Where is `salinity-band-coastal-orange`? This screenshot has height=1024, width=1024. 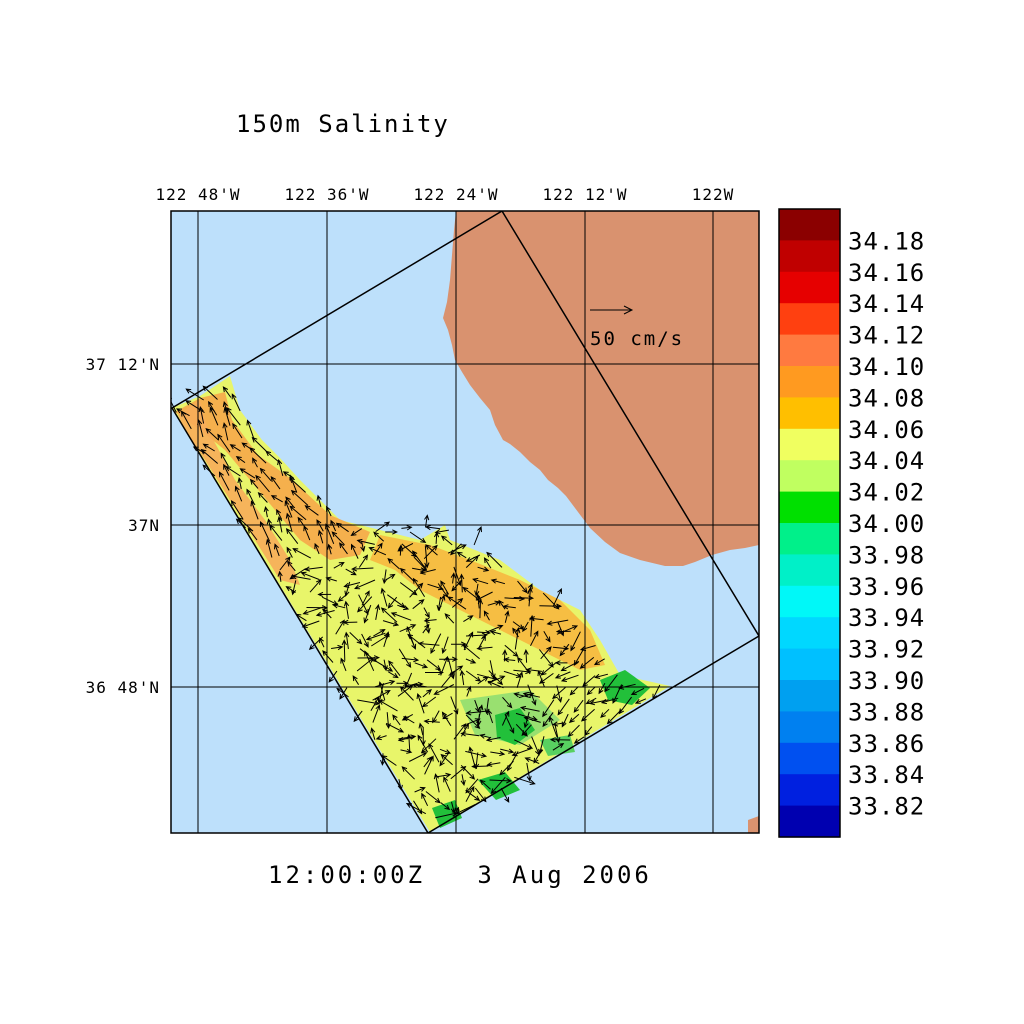 salinity-band-coastal-orange is located at coordinates (239, 492).